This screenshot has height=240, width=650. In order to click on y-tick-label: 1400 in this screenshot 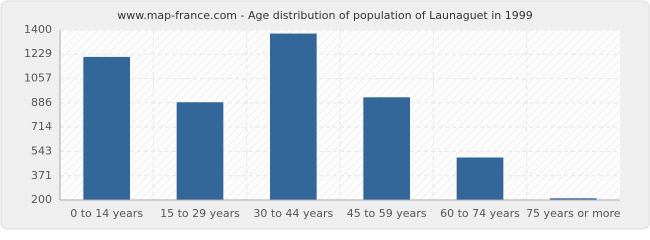, I will do `click(38, 29)`.